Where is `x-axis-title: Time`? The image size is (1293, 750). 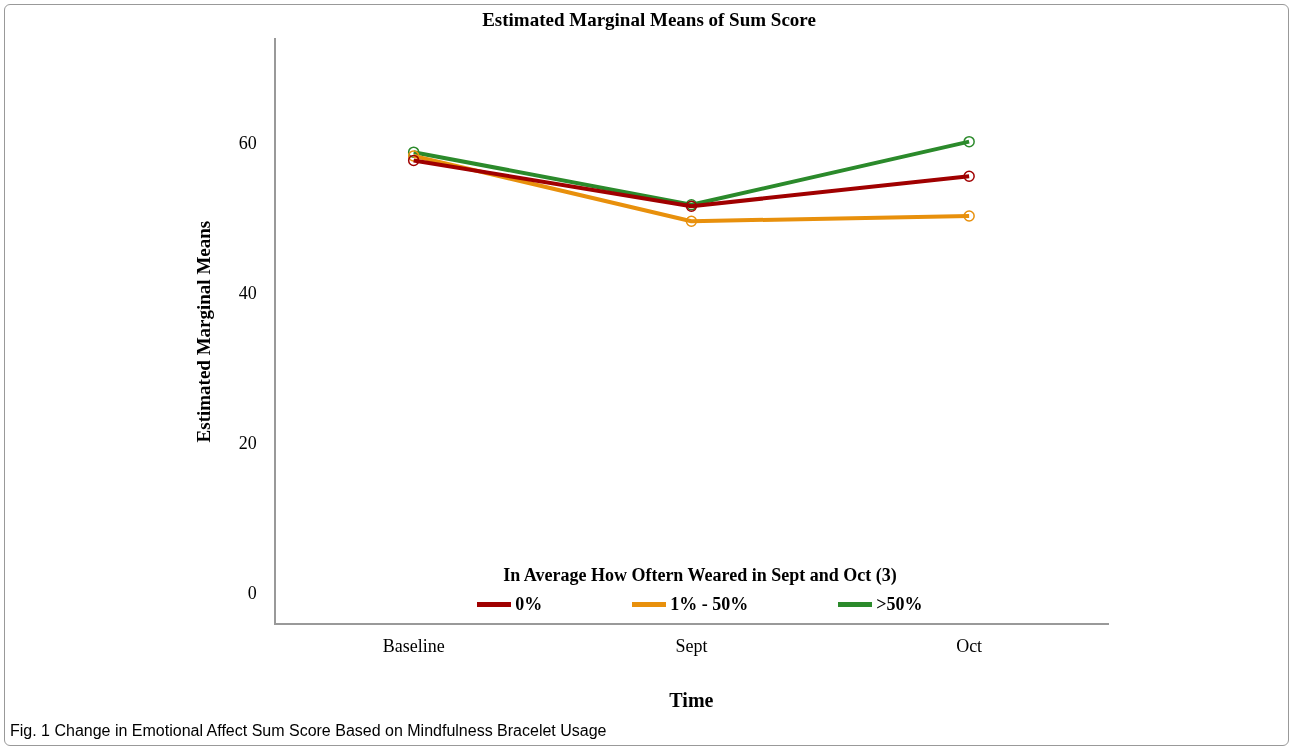
x-axis-title: Time is located at coordinates (691, 700).